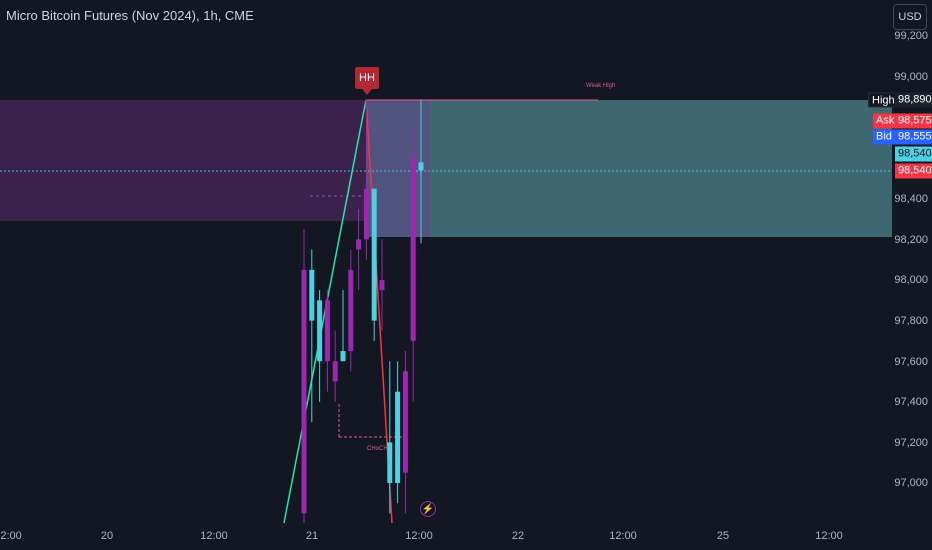 This screenshot has width=932, height=550. Describe the element at coordinates (911, 77) in the screenshot. I see `price-tick: 99,000` at that location.